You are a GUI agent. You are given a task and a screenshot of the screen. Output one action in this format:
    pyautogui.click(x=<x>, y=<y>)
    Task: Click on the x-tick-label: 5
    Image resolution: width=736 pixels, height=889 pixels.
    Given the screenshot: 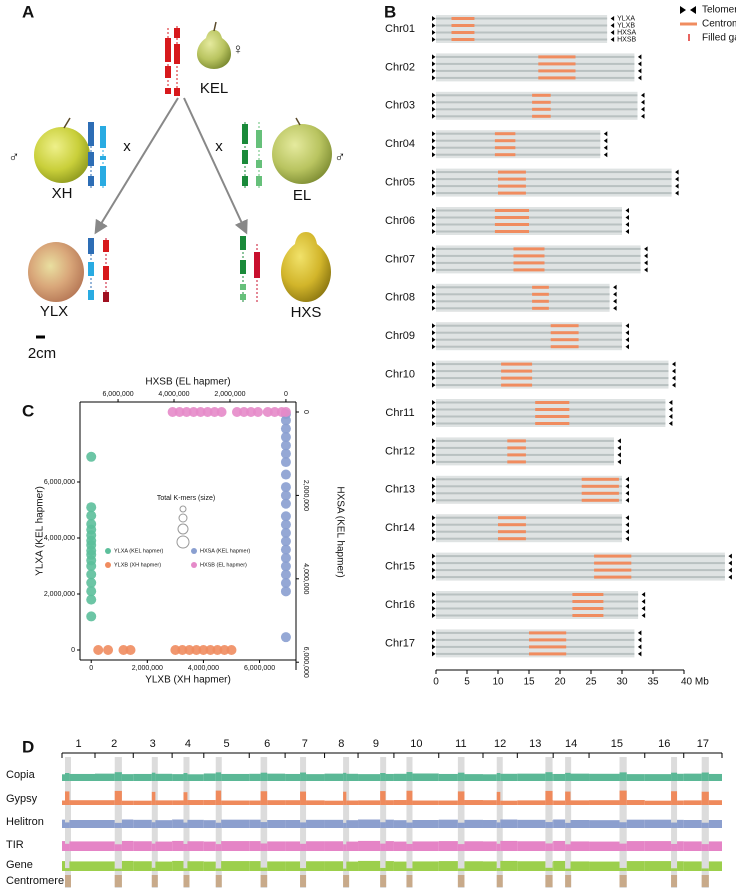 What is the action you would take?
    pyautogui.click(x=467, y=682)
    